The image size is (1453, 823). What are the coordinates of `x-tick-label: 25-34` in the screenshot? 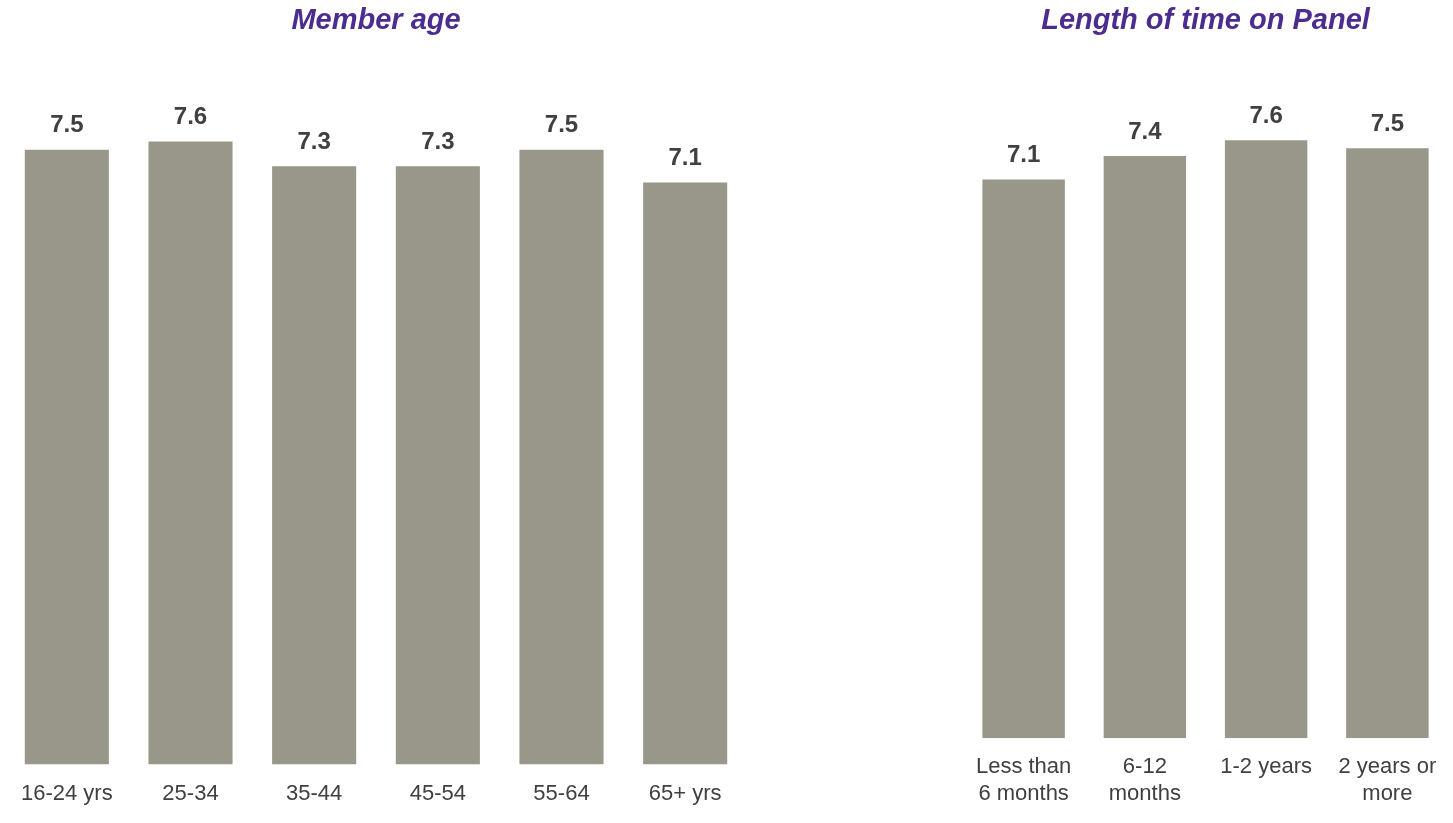 It's located at (190, 792).